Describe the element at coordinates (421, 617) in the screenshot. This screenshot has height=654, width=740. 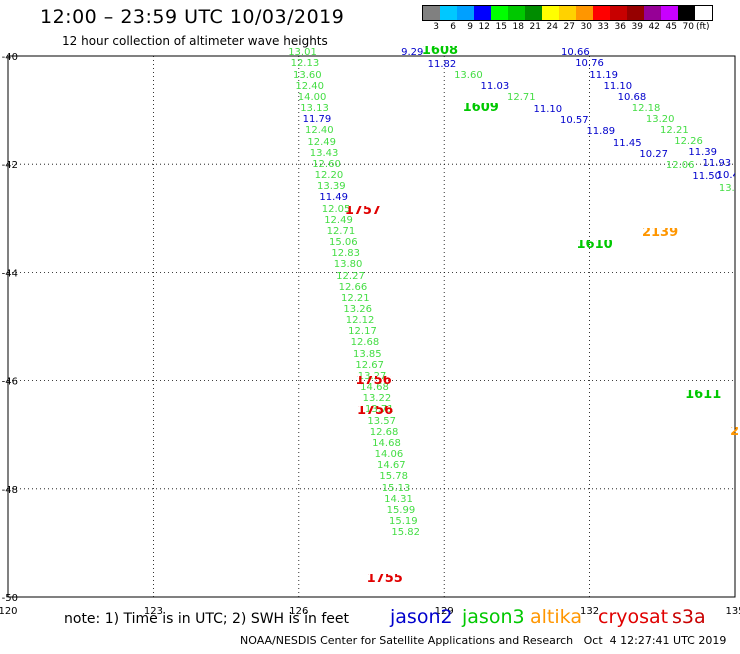
I see `legend-jason2: jason2` at that location.